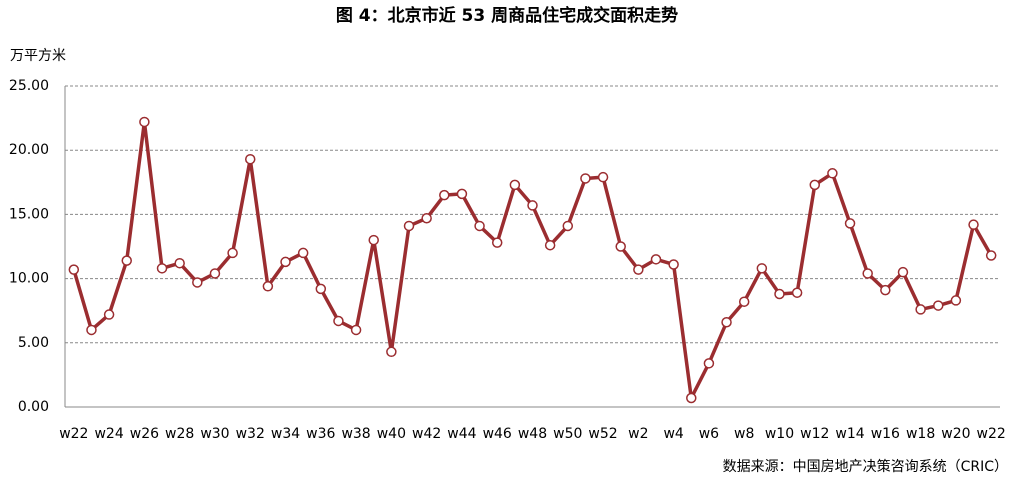 Image resolution: width=1014 pixels, height=483 pixels. I want to click on y-tick-label: 20.00, so click(29, 150).